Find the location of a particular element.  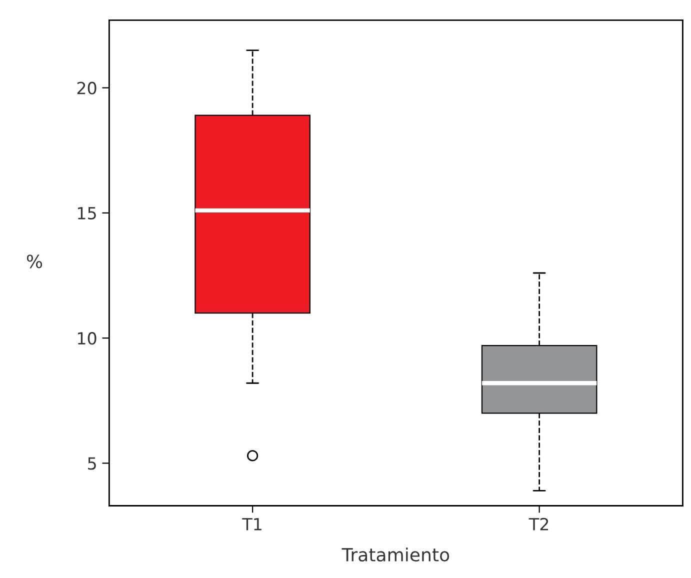

y-tick-label: 20 is located at coordinates (86, 88).